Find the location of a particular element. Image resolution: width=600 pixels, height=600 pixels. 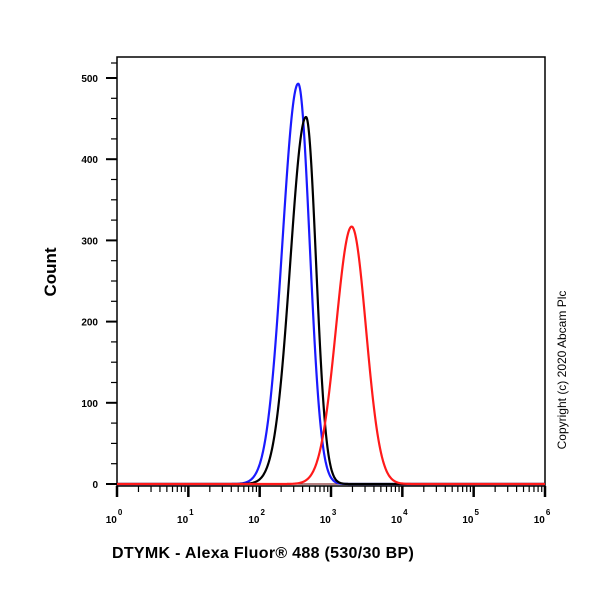

x-tick-label: 10⁵ is located at coordinates (470, 517).